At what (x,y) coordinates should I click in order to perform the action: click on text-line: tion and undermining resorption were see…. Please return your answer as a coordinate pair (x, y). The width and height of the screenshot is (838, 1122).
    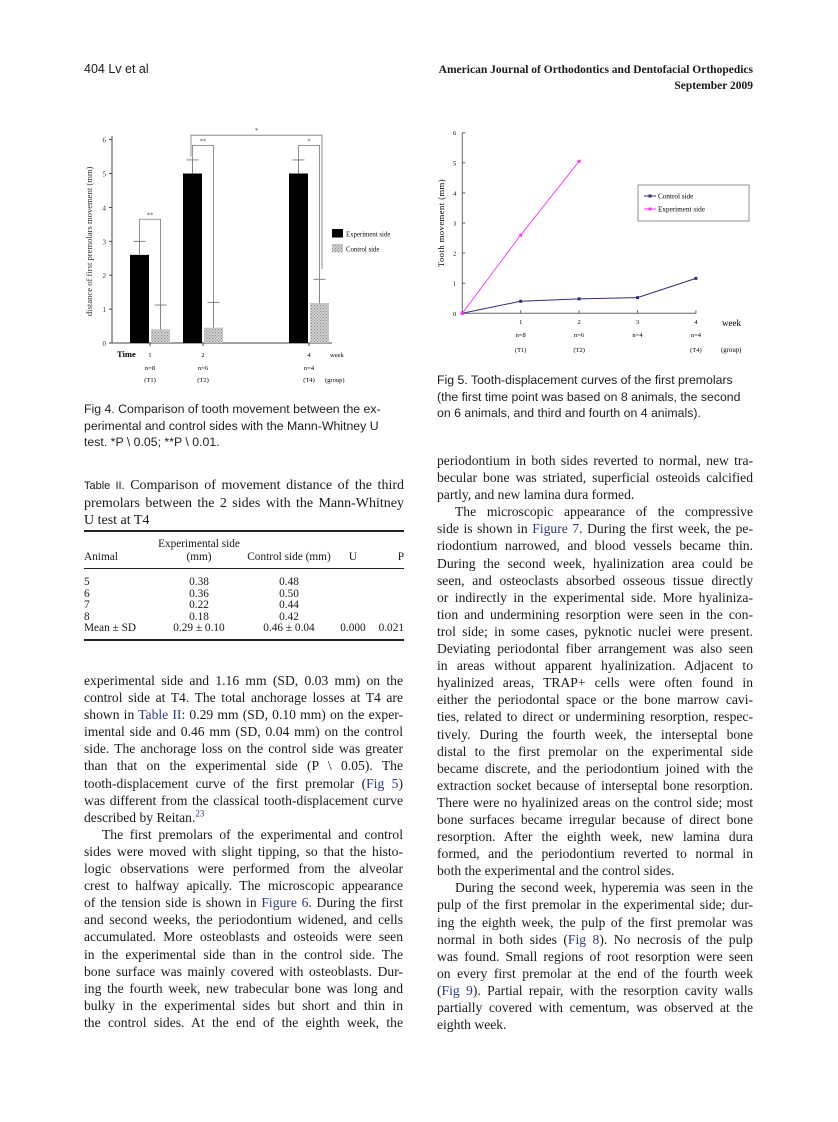
    Looking at the image, I should click on (595, 614).